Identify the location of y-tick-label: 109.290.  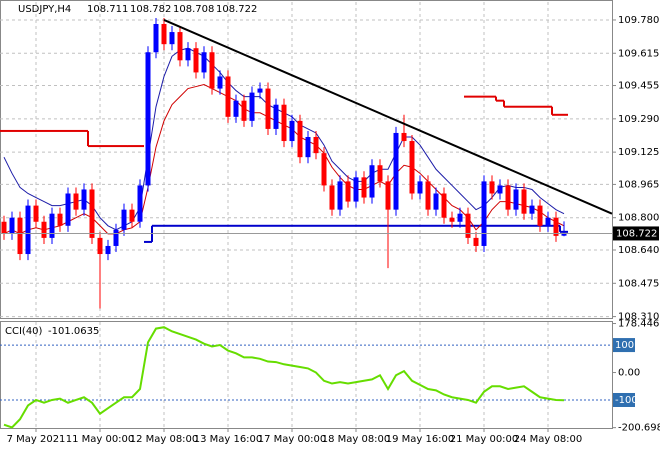
(638, 119).